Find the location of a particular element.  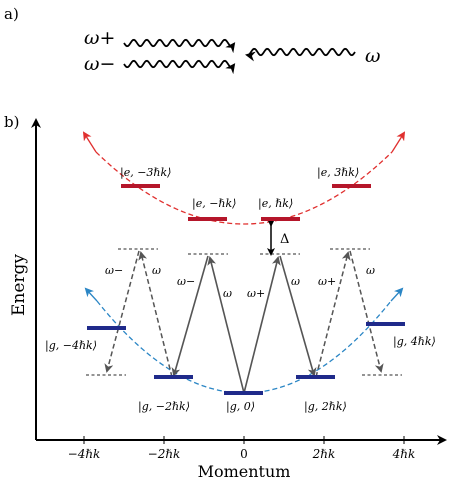

tick-label: −2ℏk is located at coordinates (164, 454).